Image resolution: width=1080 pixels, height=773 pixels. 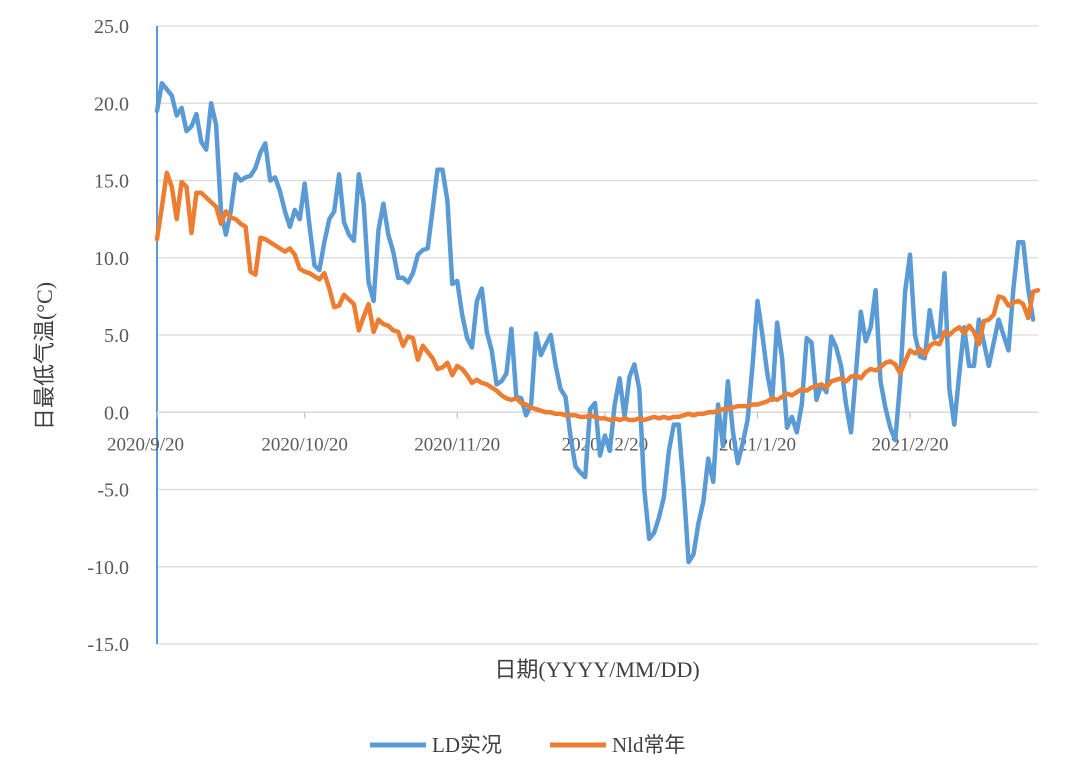 What do you see at coordinates (467, 745) in the screenshot?
I see `legend-label: LD实况` at bounding box center [467, 745].